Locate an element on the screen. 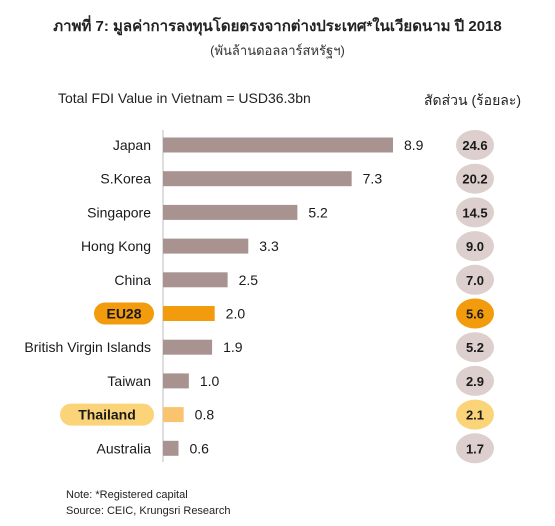 The width and height of the screenshot is (555, 526). value-label: 7.3 is located at coordinates (373, 179).